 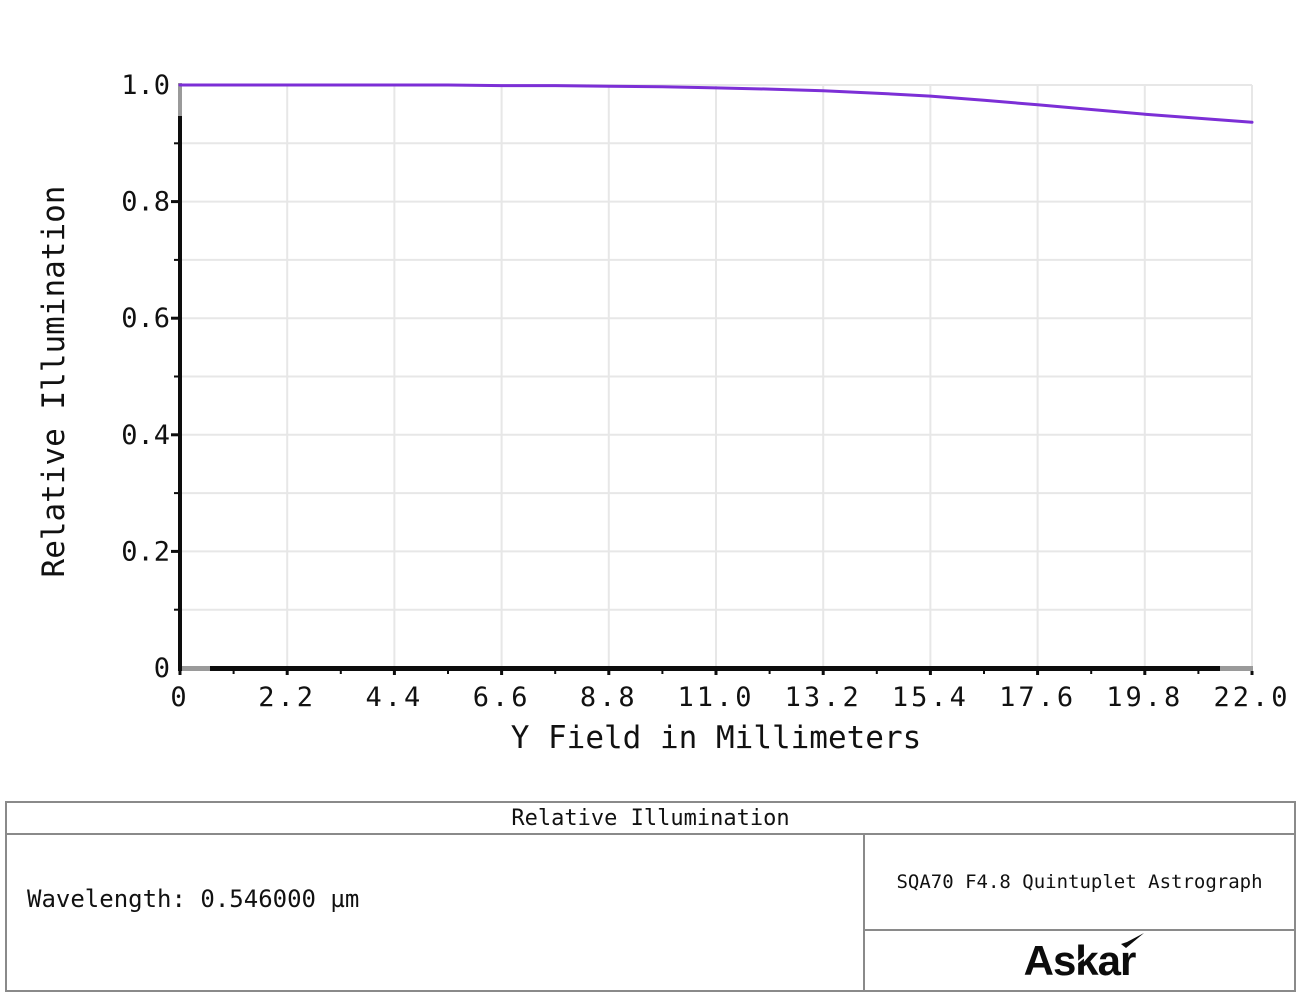 I want to click on x-tick-label: 4.4, so click(x=395, y=697).